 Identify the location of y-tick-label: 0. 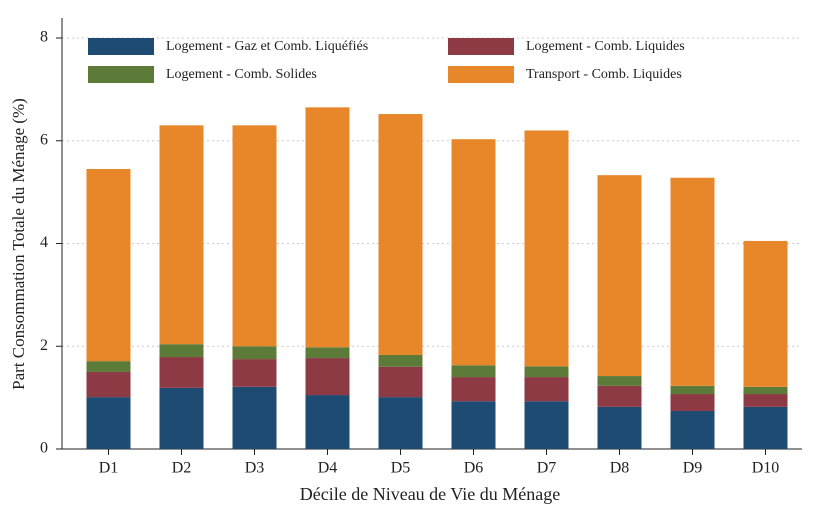
(44, 448).